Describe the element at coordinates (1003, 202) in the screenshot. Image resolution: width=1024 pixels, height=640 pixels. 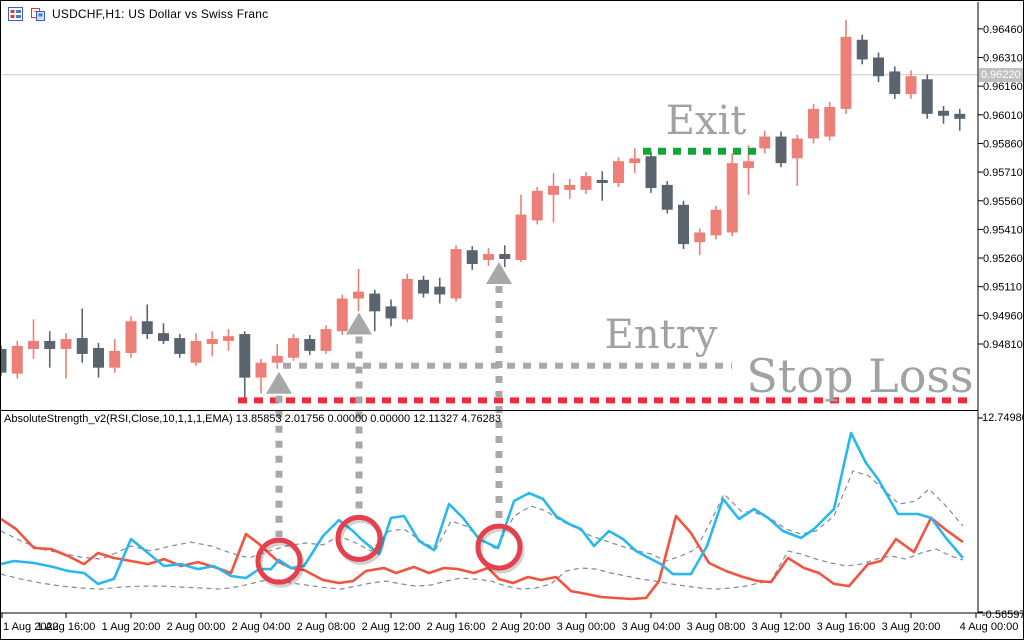
I see `svg-text: 0.95560` at that location.